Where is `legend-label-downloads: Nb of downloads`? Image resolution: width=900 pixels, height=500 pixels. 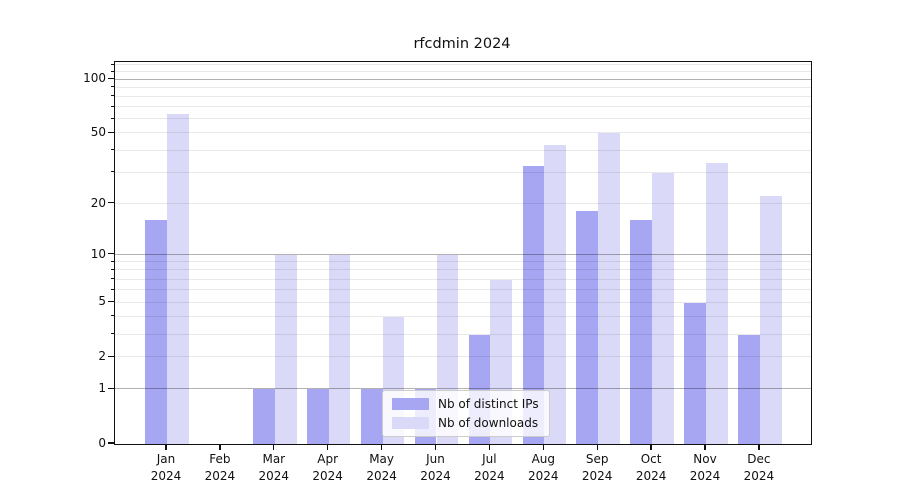
legend-label-downloads: Nb of downloads is located at coordinates (488, 423).